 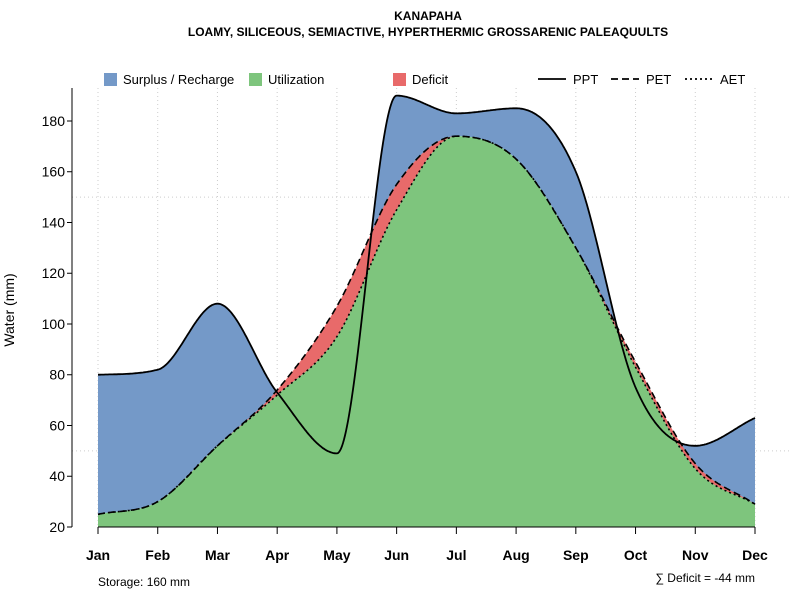 I want to click on legend-label-aet: AET, so click(x=732, y=79).